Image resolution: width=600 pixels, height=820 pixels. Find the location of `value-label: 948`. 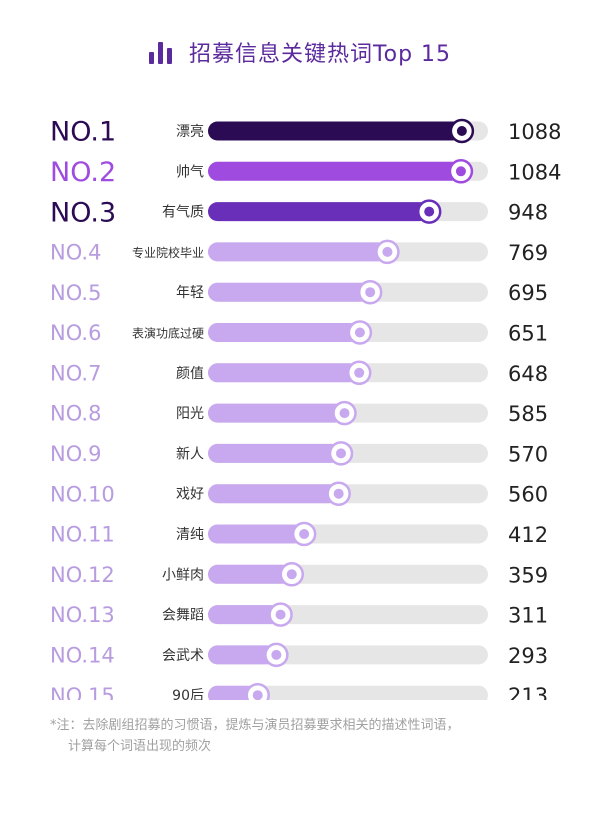

value-label: 948 is located at coordinates (528, 213).